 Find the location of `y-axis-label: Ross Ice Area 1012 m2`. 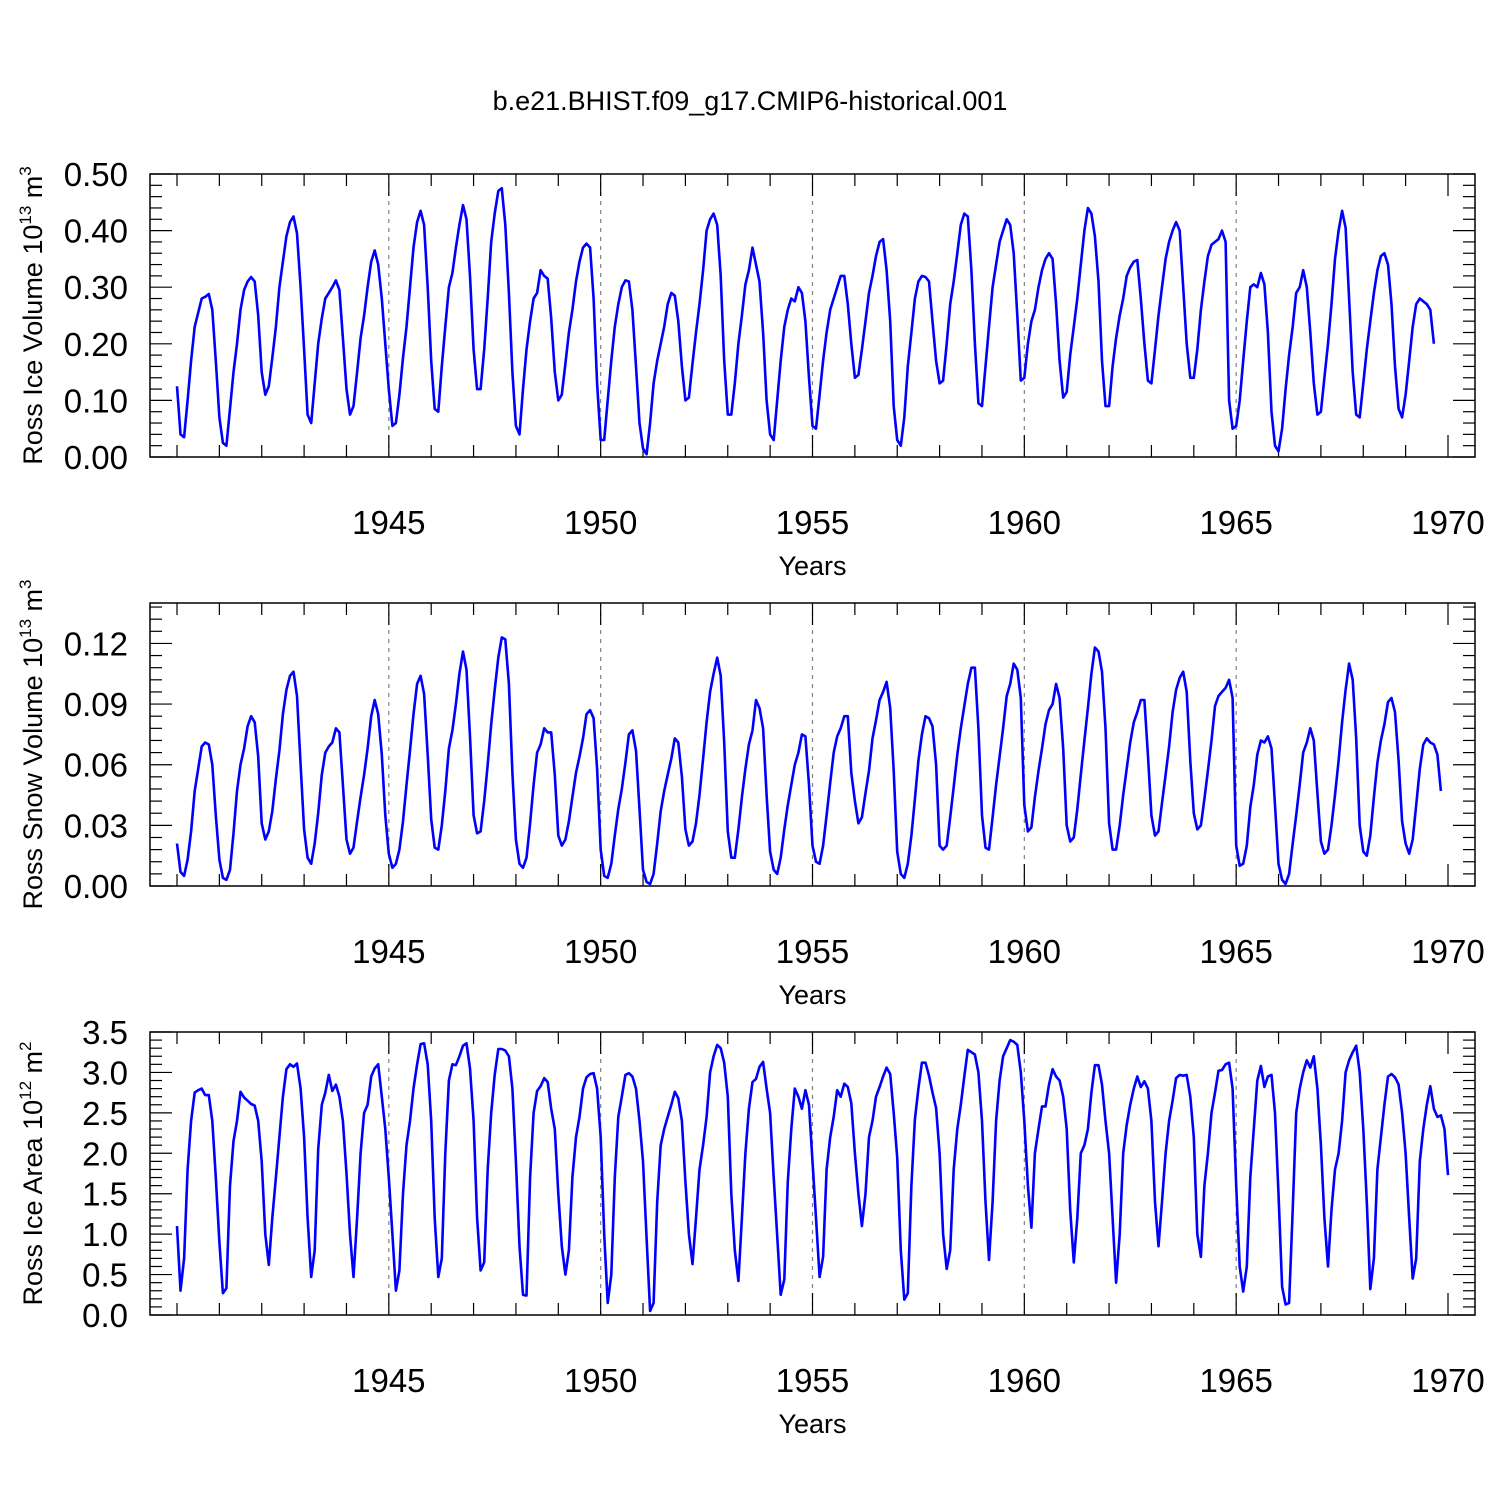

y-axis-label: Ross Ice Area 1012 m2 is located at coordinates (32, 1173).